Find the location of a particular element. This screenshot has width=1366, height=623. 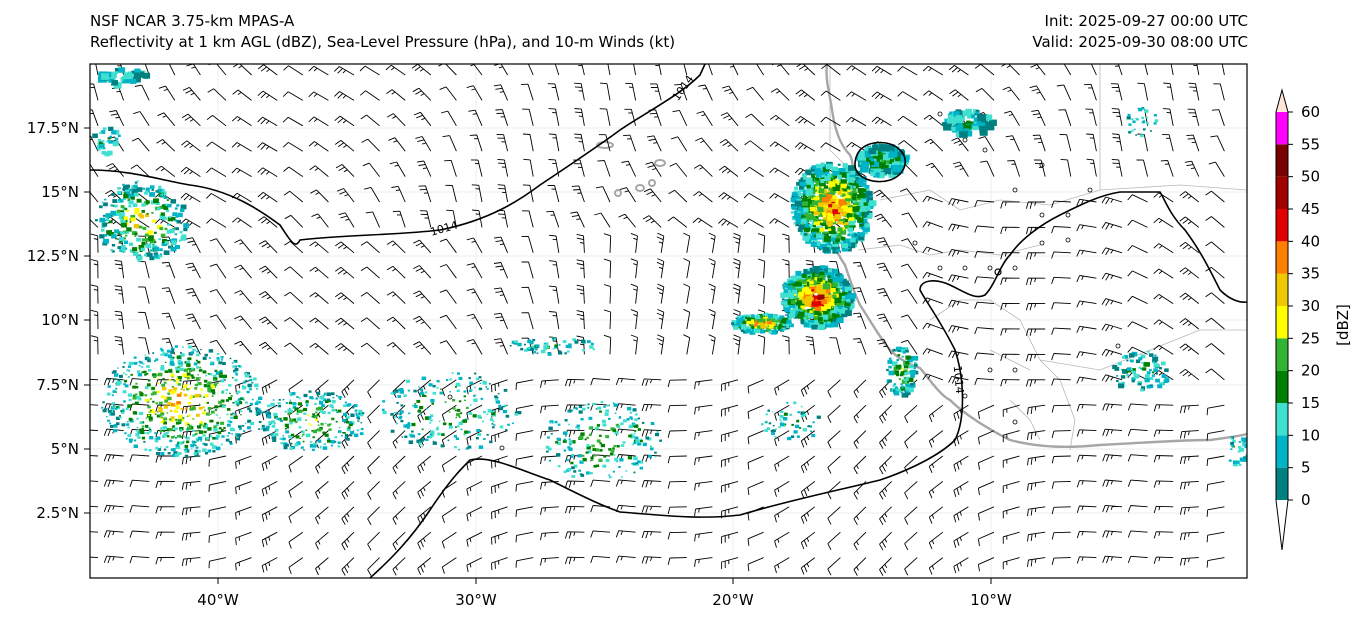

colorbar-tick-label: 25 is located at coordinates (1310, 338).